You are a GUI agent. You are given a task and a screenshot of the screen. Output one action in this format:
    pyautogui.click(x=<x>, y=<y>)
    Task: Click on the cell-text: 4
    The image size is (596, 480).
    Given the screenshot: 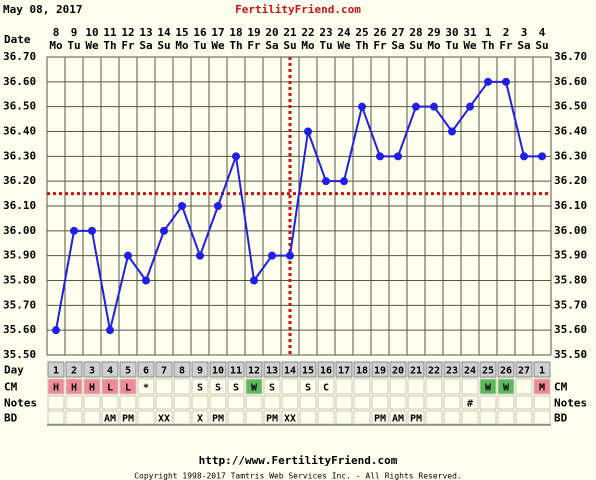 What is the action you would take?
    pyautogui.click(x=110, y=371)
    